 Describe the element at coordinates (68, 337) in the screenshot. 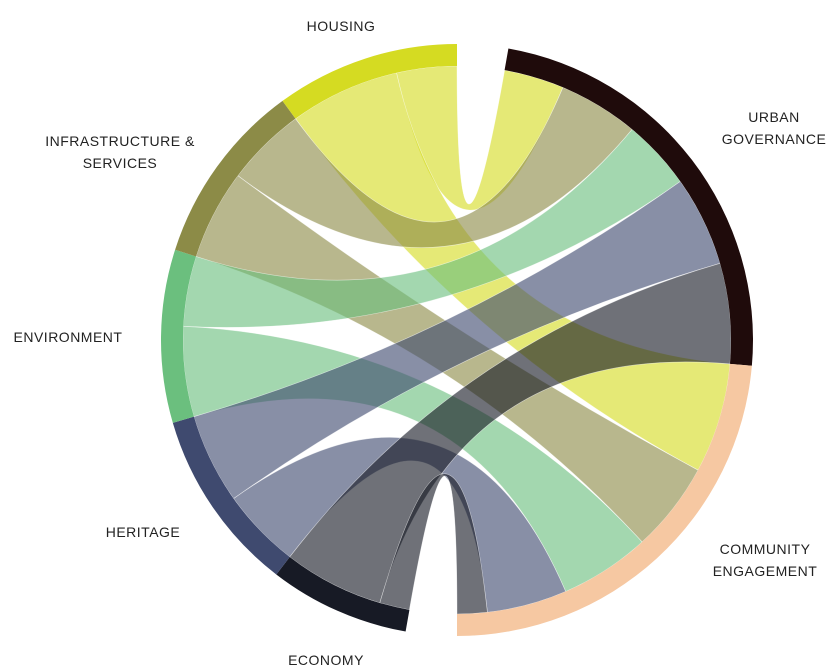

I see `group-label: ENVIRONMENT` at that location.